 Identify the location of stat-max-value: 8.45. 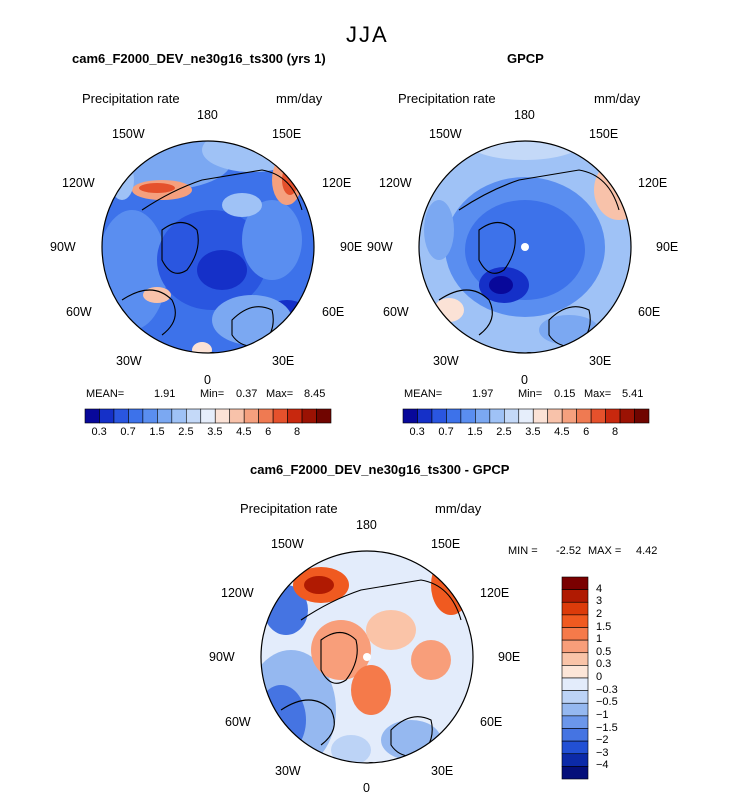
(315, 394).